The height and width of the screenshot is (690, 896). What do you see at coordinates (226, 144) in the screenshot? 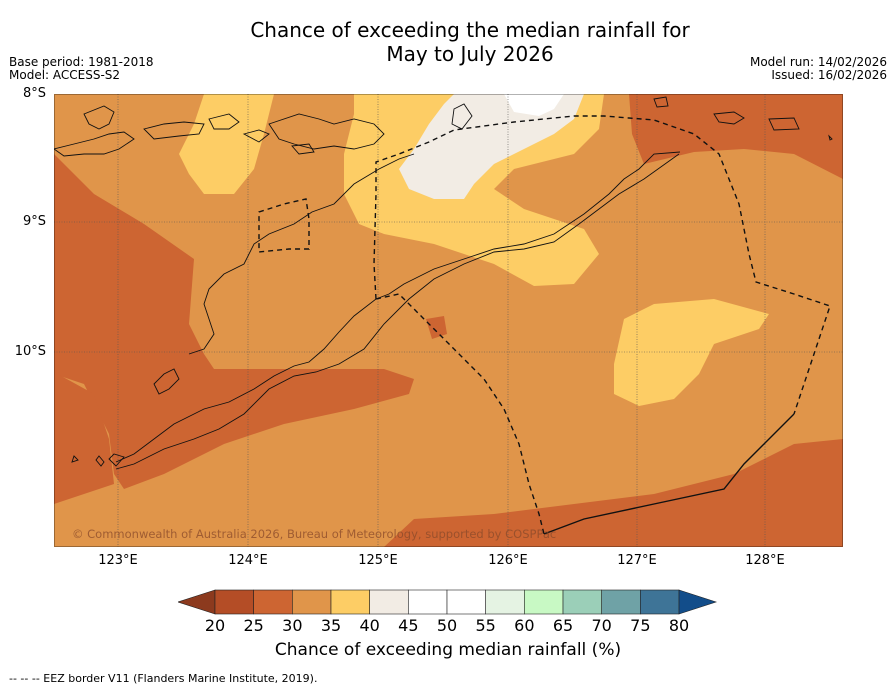
I see `band-35-40-northwest` at bounding box center [226, 144].